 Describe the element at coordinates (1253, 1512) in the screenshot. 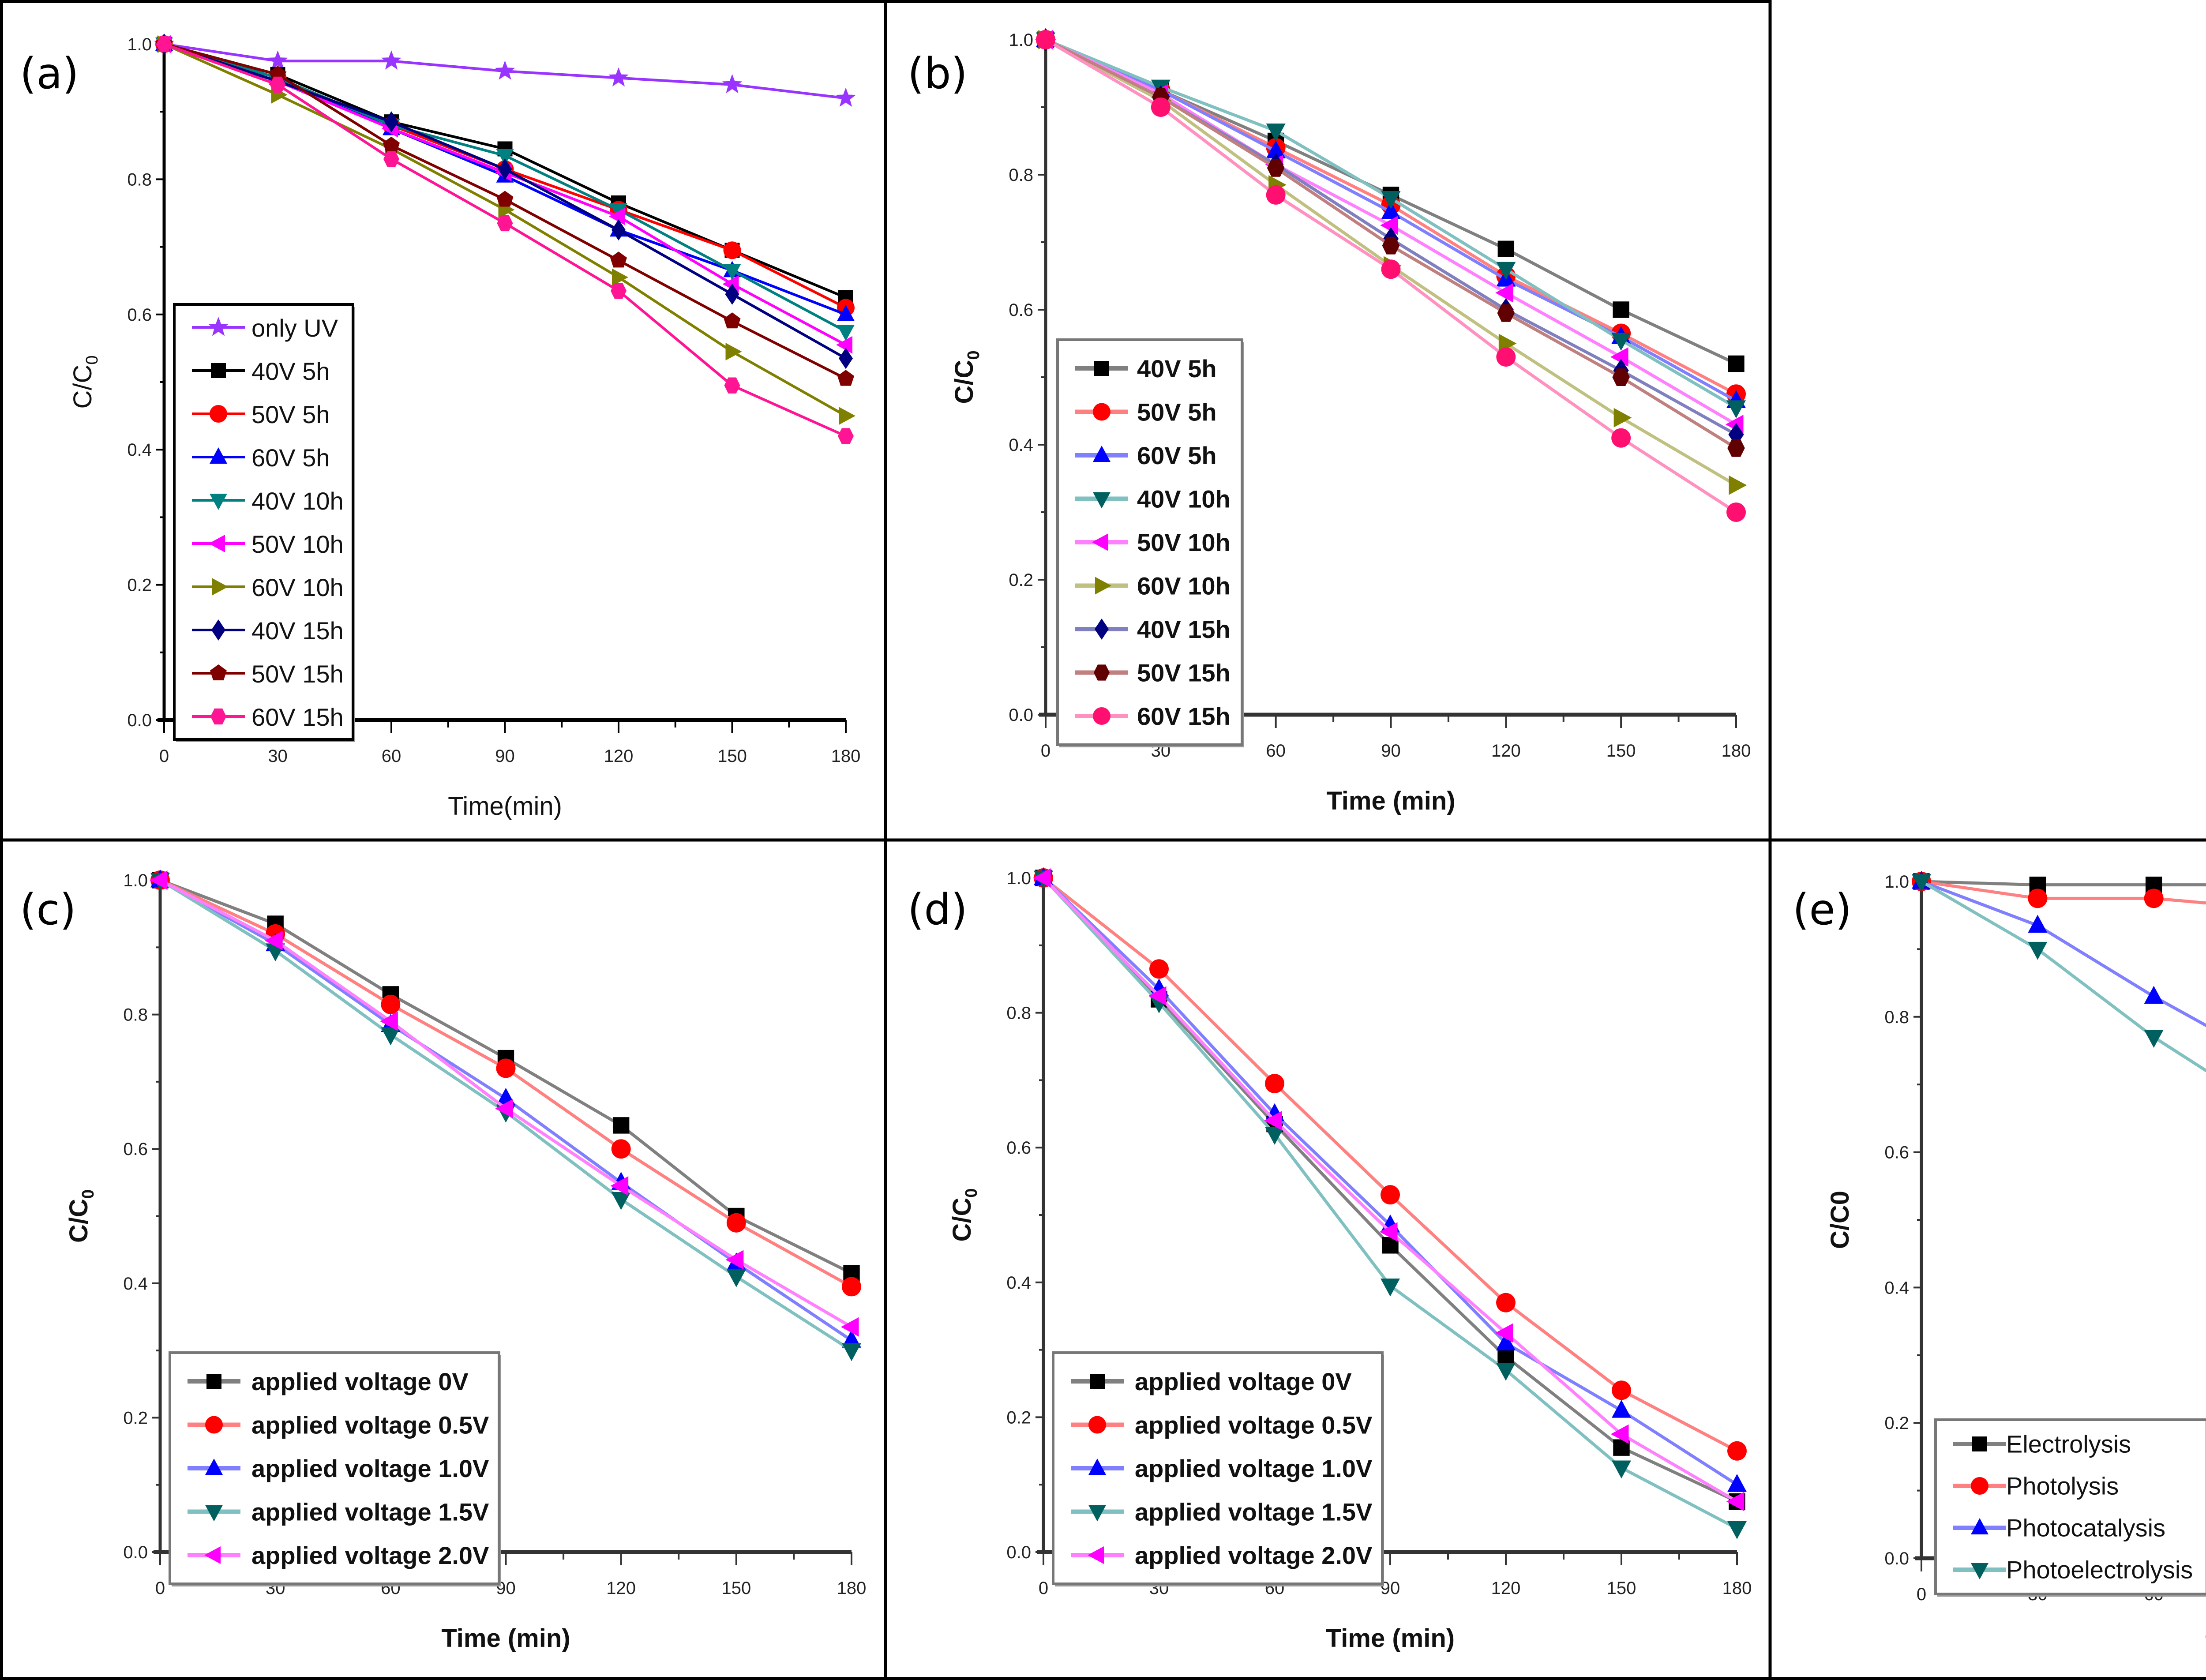

I see `legend-label: applied voltage 1.5V` at that location.